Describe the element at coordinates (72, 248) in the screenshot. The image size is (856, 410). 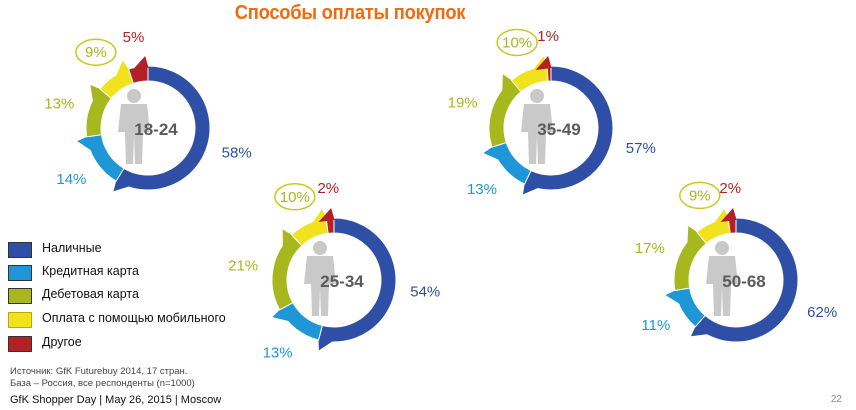
I see `legend-label: Наличные` at that location.